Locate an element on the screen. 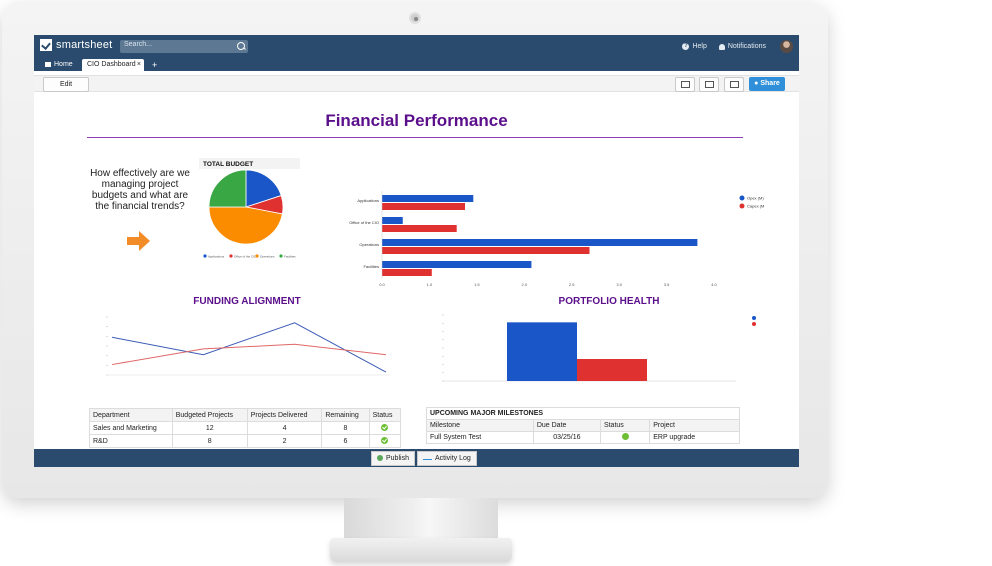 Image resolution: width=992 pixels, height=566 pixels. budgeted-cell: 12 is located at coordinates (209, 428).